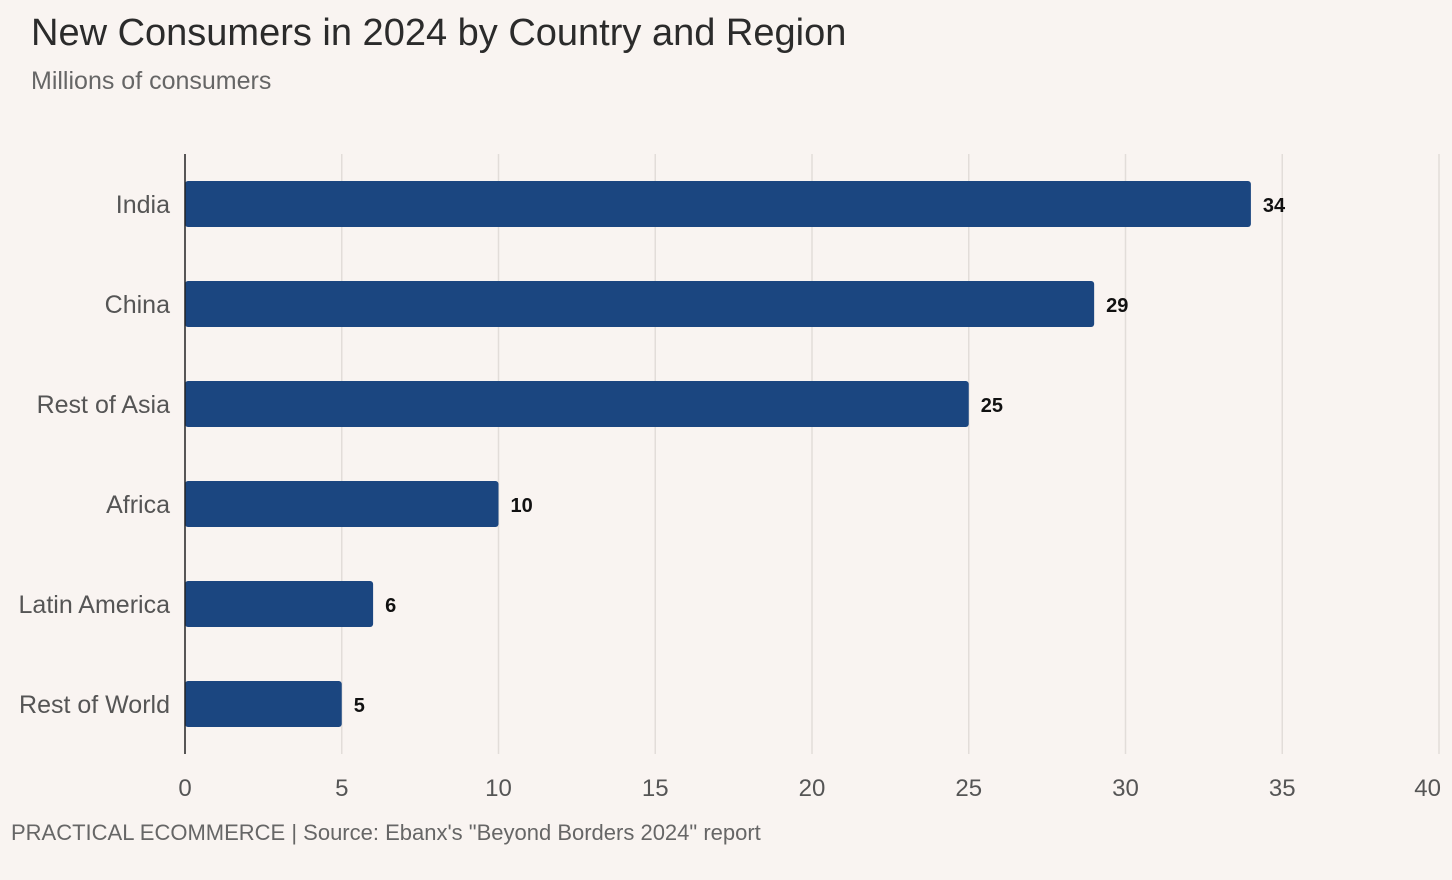 Image resolution: width=1452 pixels, height=880 pixels. I want to click on bar-rest-of-asia, so click(577, 404).